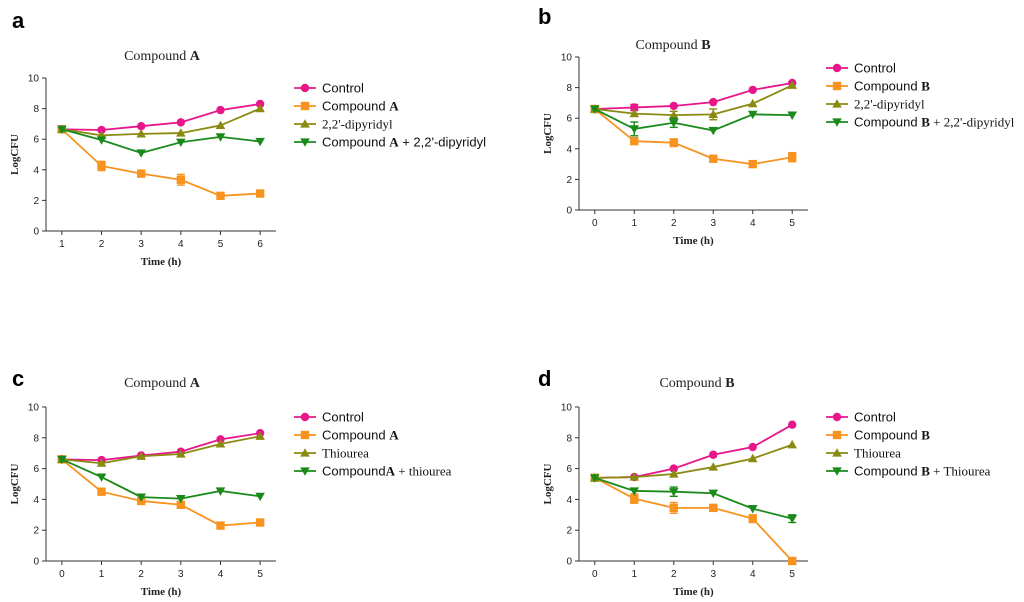 Image resolution: width=1024 pixels, height=602 pixels. I want to click on legend-text-part: Control, so click(875, 417).